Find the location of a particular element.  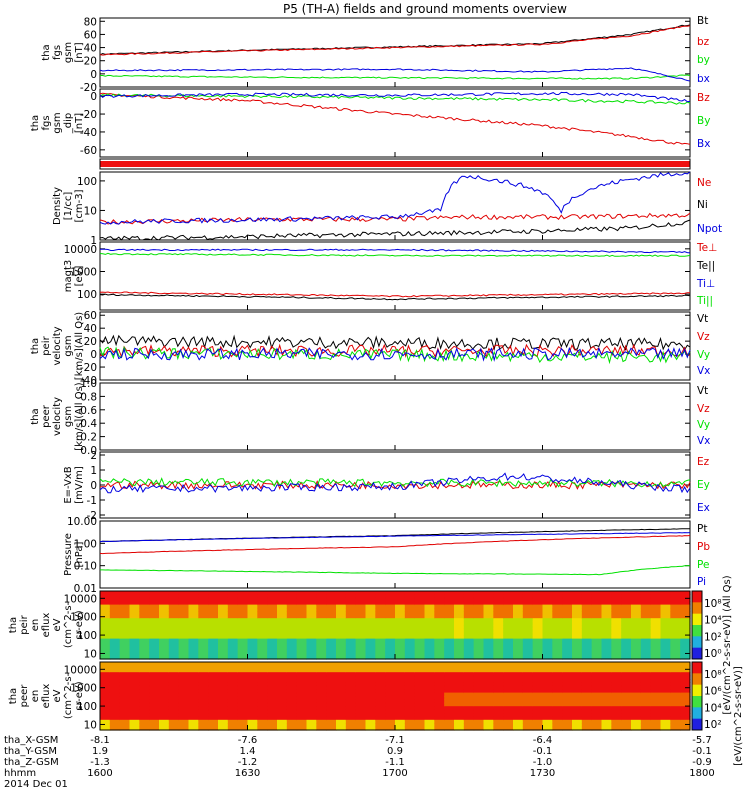

colorbar-swatch is located at coordinates (697, 668).